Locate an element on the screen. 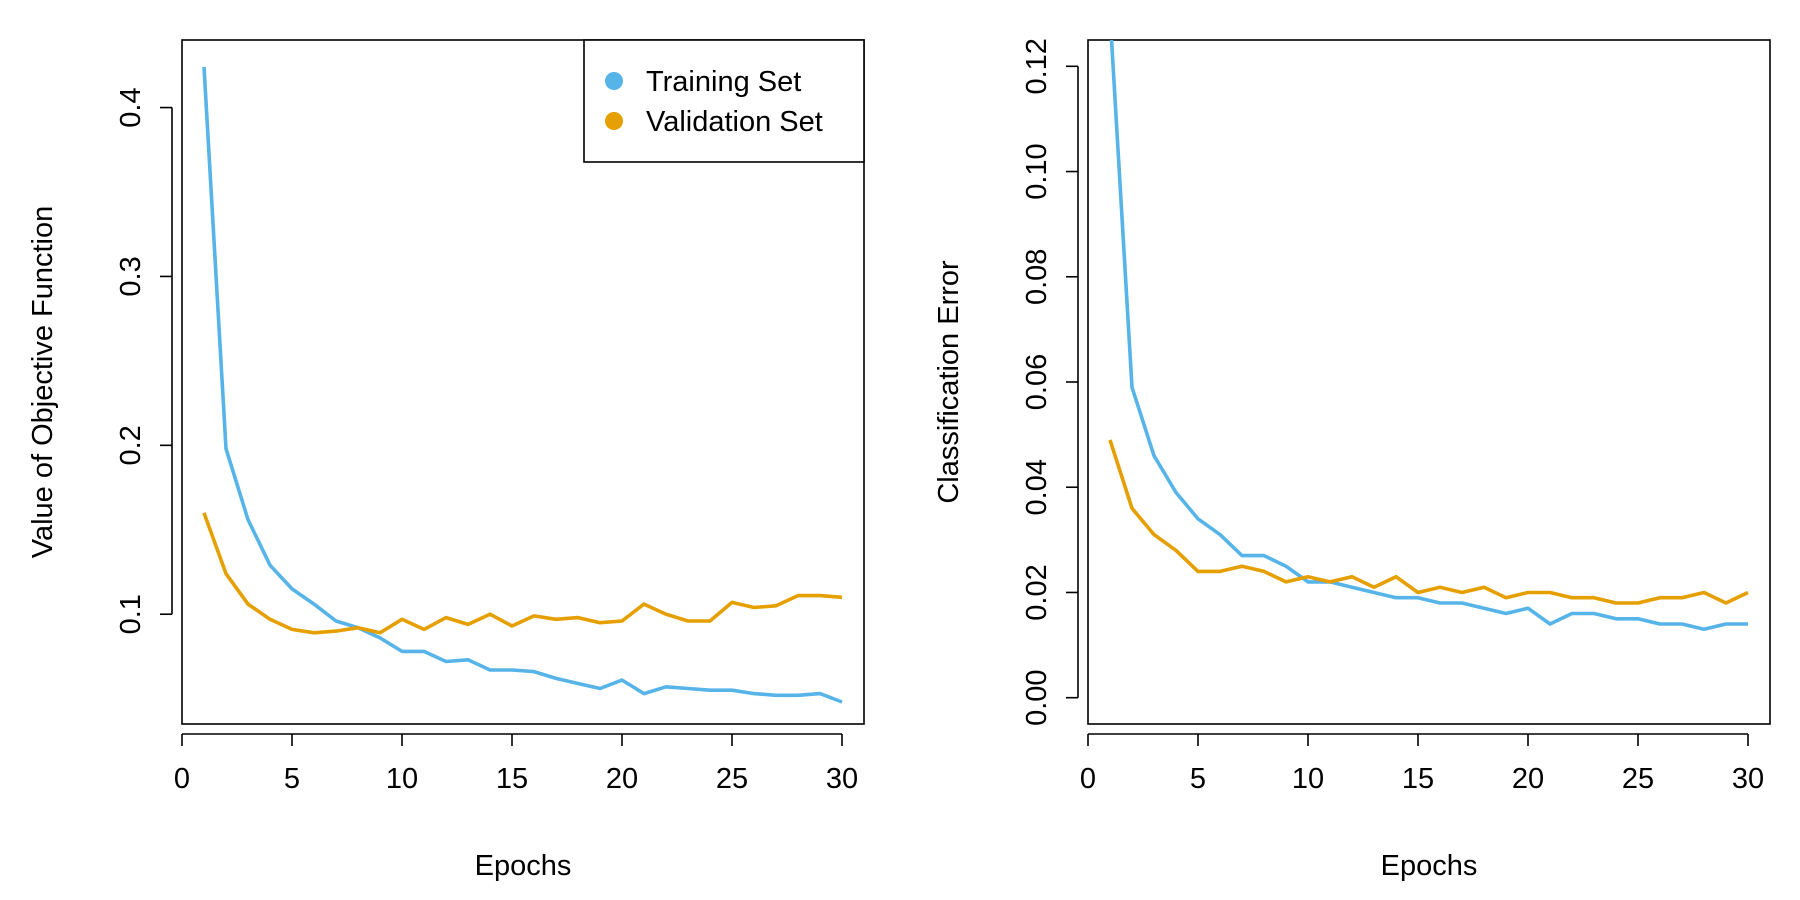 Image resolution: width=1800 pixels, height=900 pixels. y-tick-label: 0.10 is located at coordinates (1037, 171).